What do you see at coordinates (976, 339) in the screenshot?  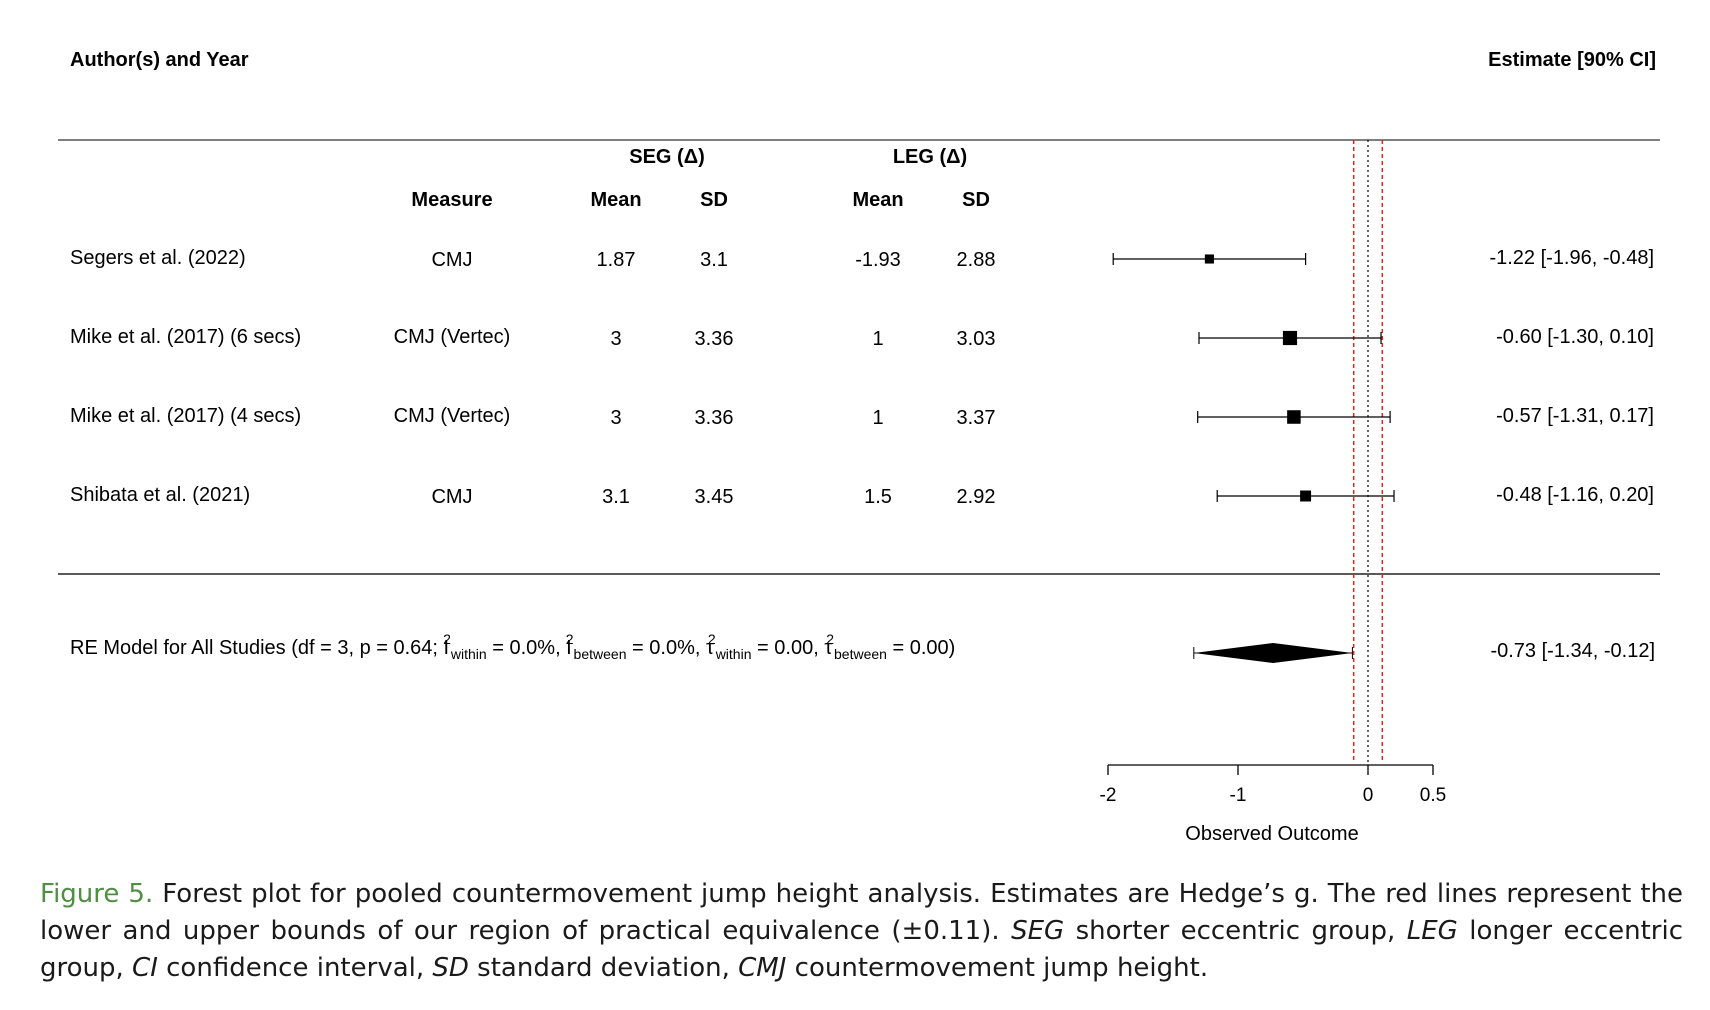 I see `leg-sd-value: 3.03` at bounding box center [976, 339].